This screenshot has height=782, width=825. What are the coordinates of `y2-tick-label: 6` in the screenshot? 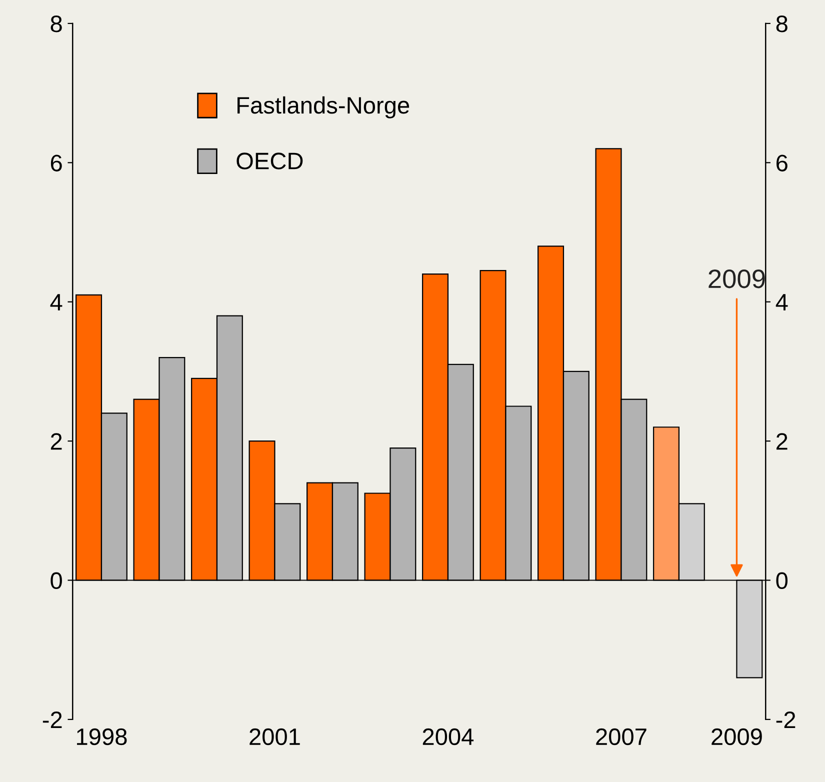 It's located at (782, 163).